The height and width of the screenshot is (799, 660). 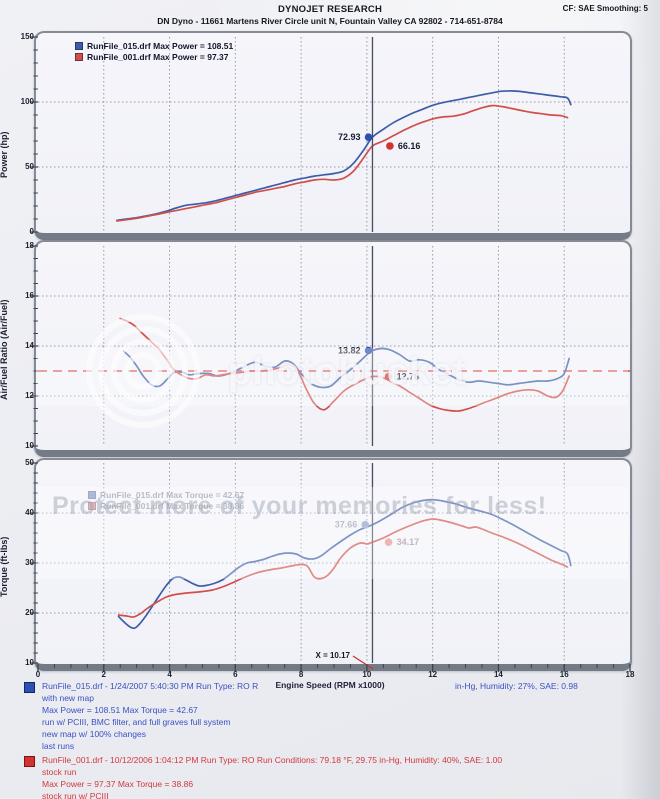 What do you see at coordinates (29, 562) in the screenshot?
I see `y-tick-label: 30` at bounding box center [29, 562].